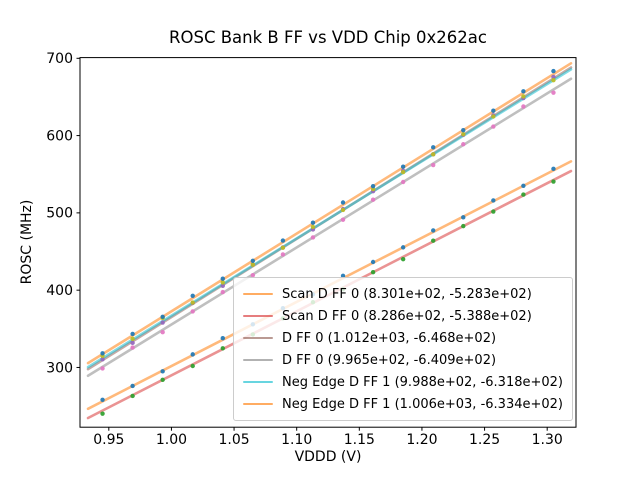 The width and height of the screenshot is (640, 480). I want to click on legend-label: Scan D FF 0 (8.301e+02, -5.283e+02), so click(407, 294).